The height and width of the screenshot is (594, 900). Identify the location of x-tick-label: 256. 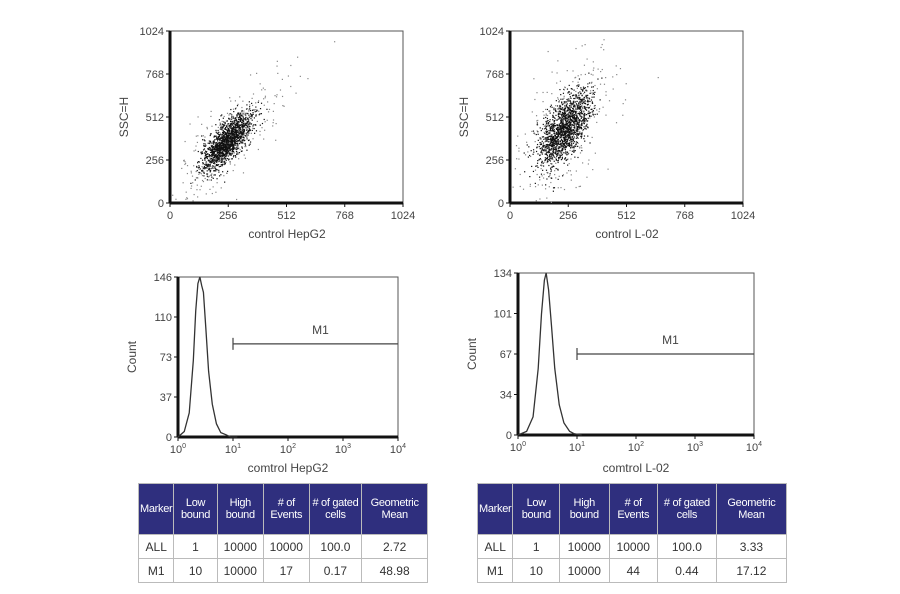
(568, 216).